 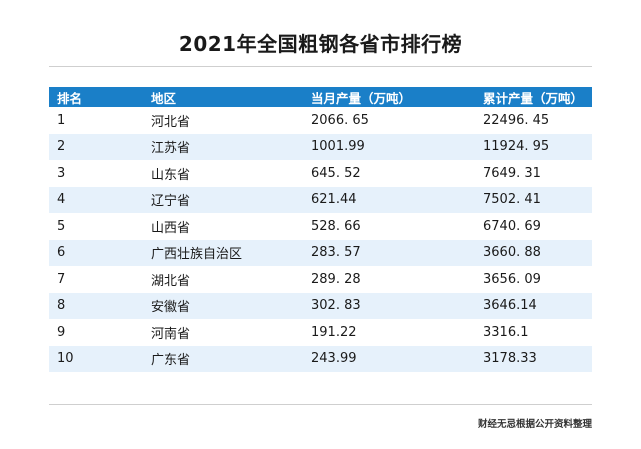 What do you see at coordinates (338, 147) in the screenshot?
I see `cell-monthly: 1001.99` at bounding box center [338, 147].